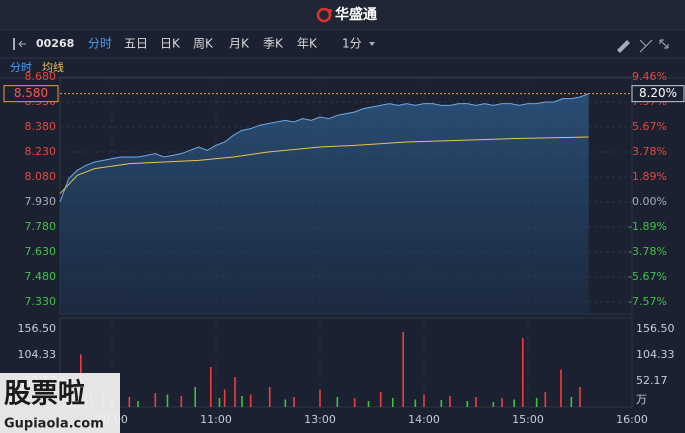 The image size is (685, 433). Describe the element at coordinates (424, 419) in the screenshot. I see `x-tick-label: 14:00` at that location.